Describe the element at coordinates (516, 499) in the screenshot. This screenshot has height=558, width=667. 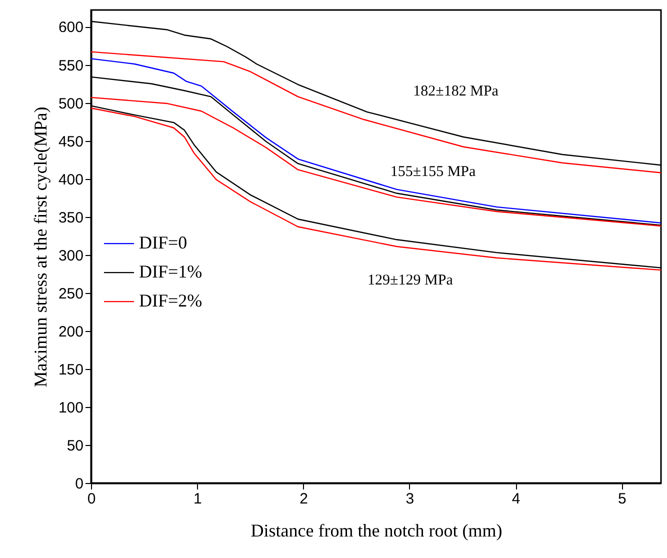
I see `x-tick-label: 4` at that location.